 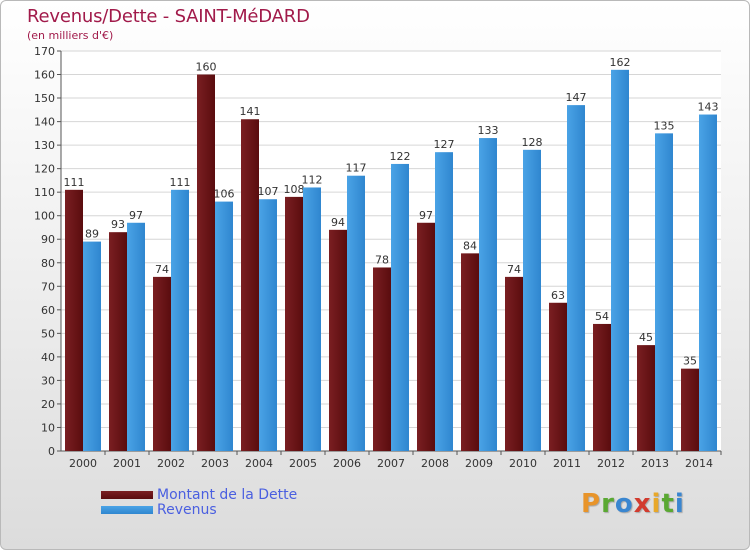 I want to click on data-label: 117, so click(x=356, y=168).